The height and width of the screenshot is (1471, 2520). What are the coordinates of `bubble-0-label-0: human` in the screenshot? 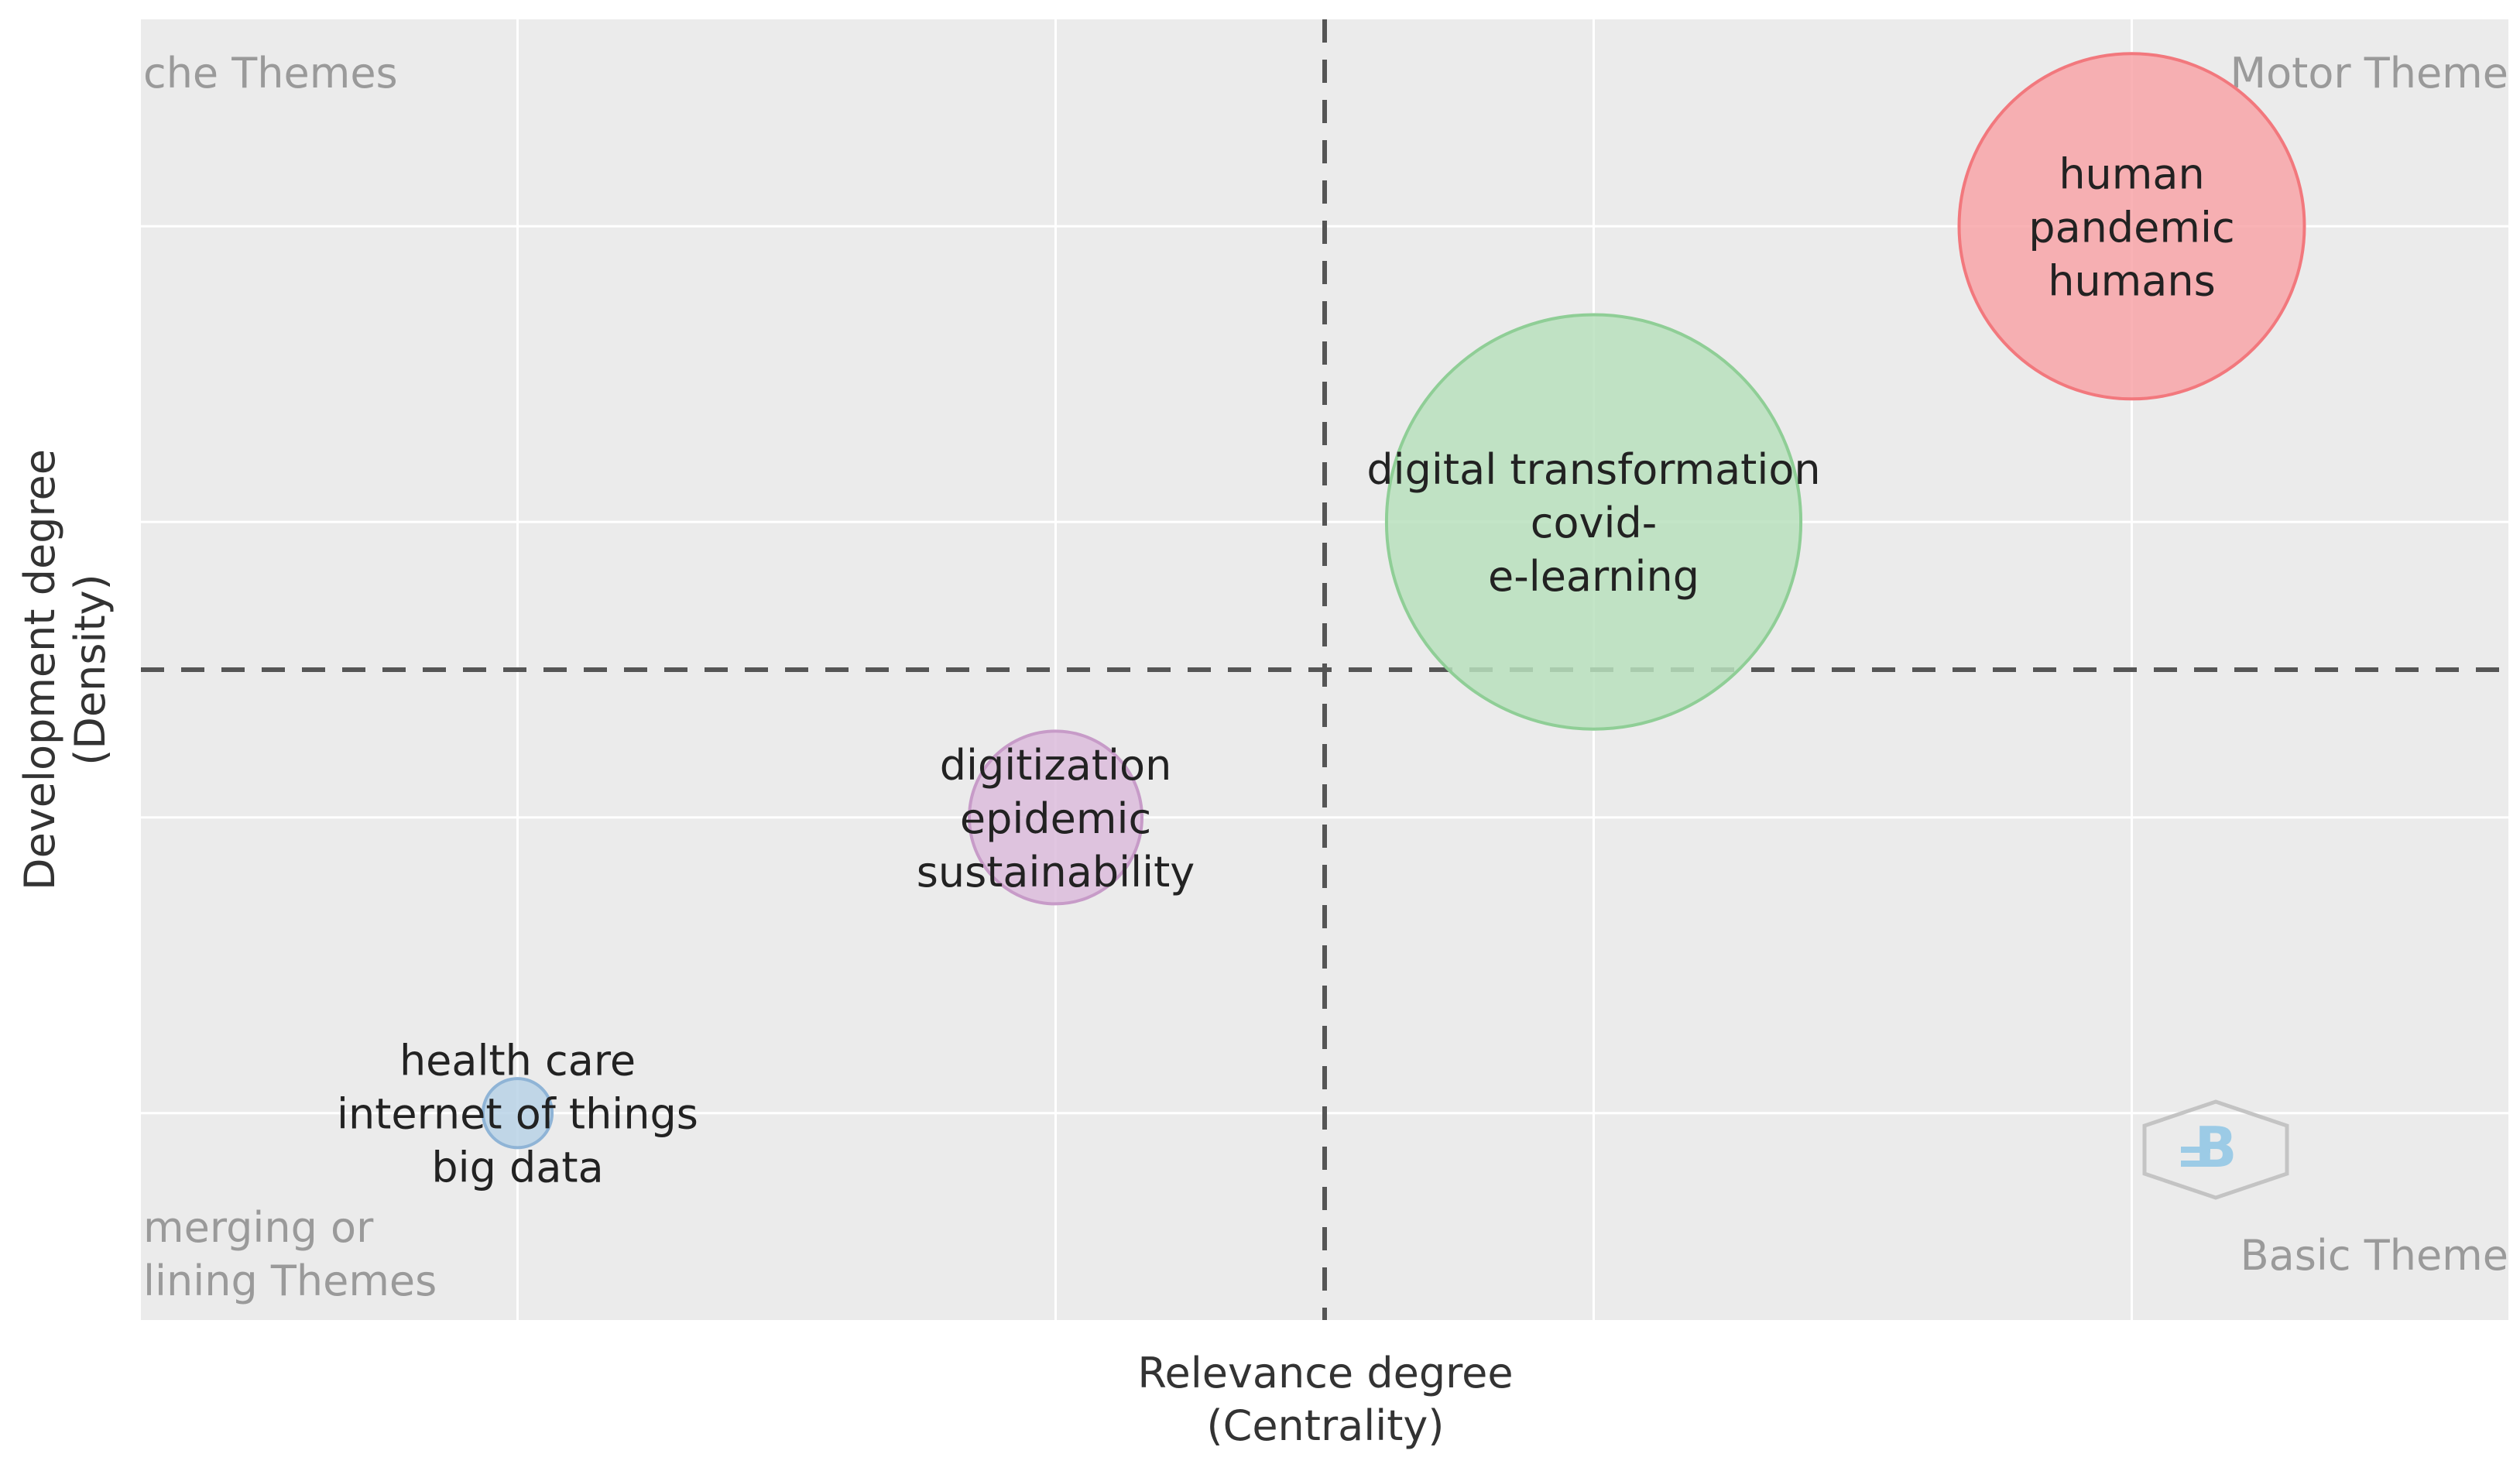 It's located at (2131, 173).